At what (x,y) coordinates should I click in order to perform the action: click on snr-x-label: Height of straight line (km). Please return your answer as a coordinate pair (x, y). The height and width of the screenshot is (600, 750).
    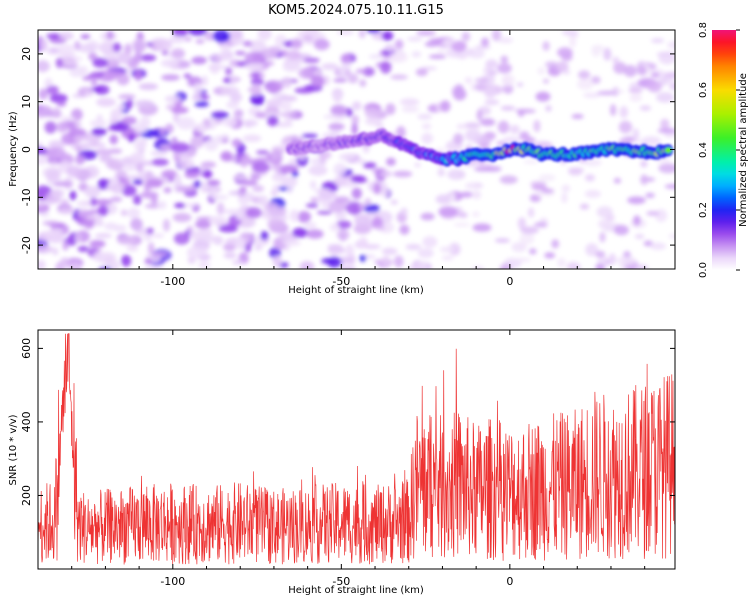
    Looking at the image, I should click on (356, 590).